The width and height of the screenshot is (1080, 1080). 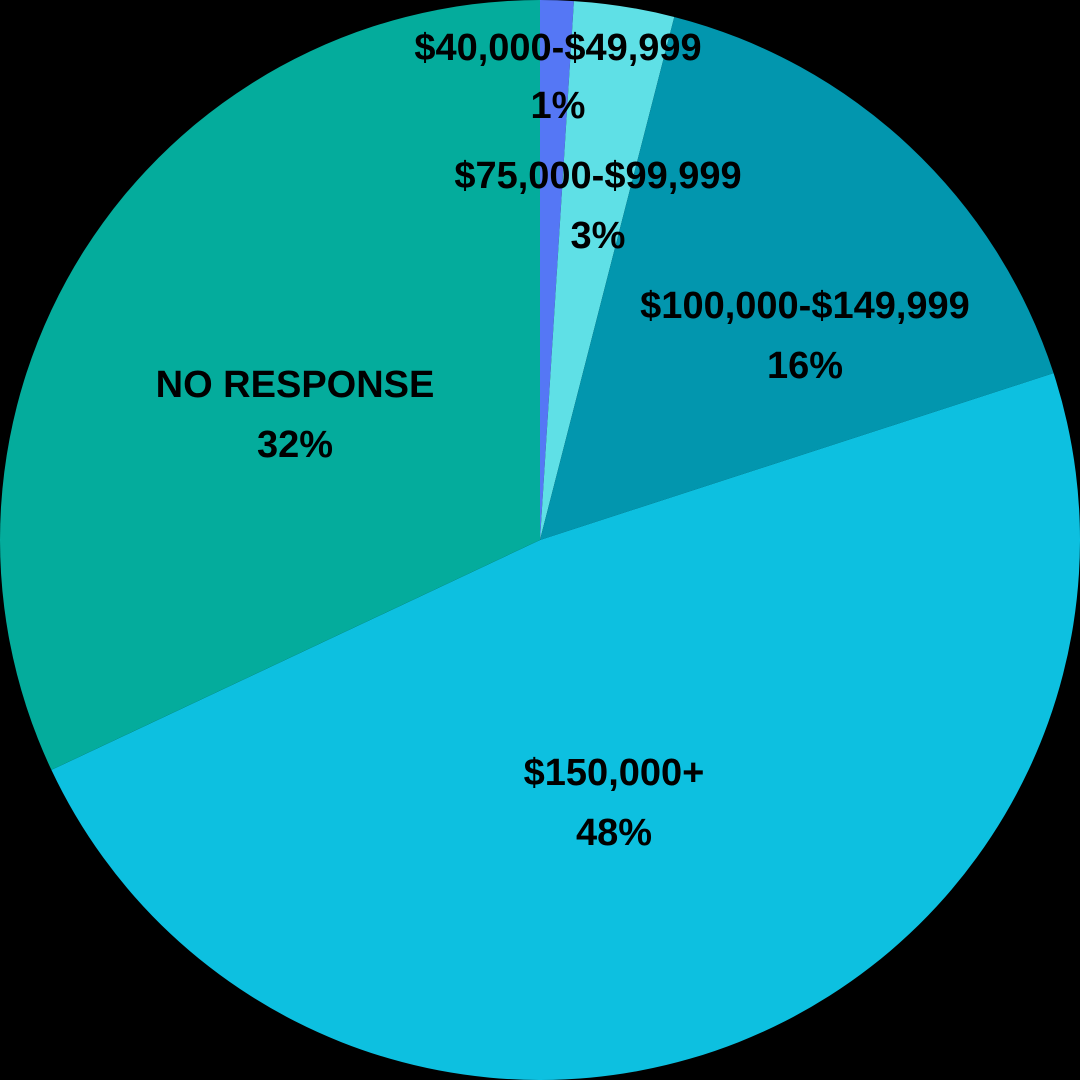 What do you see at coordinates (598, 236) in the screenshot?
I see `slice-value-label-1: 3%` at bounding box center [598, 236].